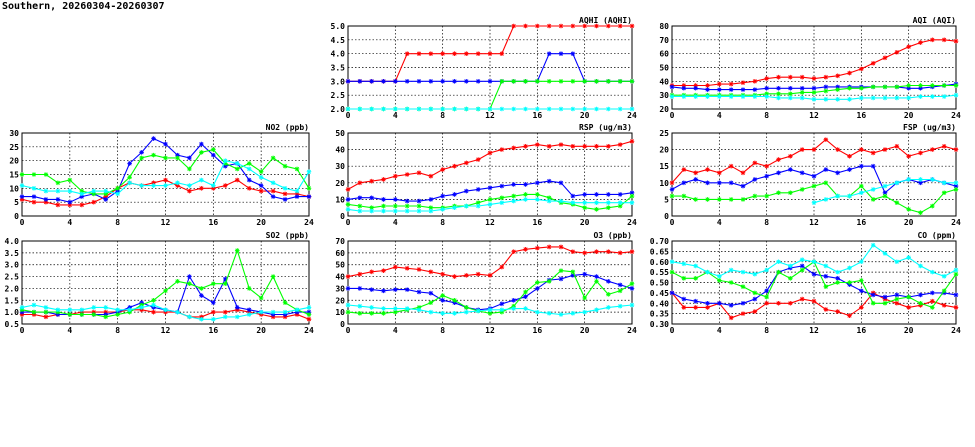  What do you see at coordinates (929, 127) in the screenshot?
I see `chart-title: FSP (ug/m3)` at bounding box center [929, 127].